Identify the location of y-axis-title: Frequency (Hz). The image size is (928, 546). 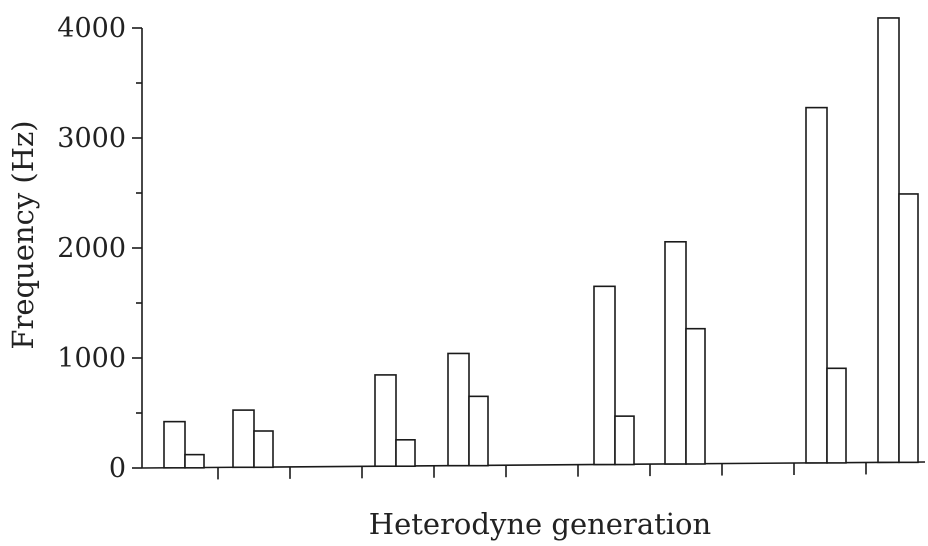
(23, 234).